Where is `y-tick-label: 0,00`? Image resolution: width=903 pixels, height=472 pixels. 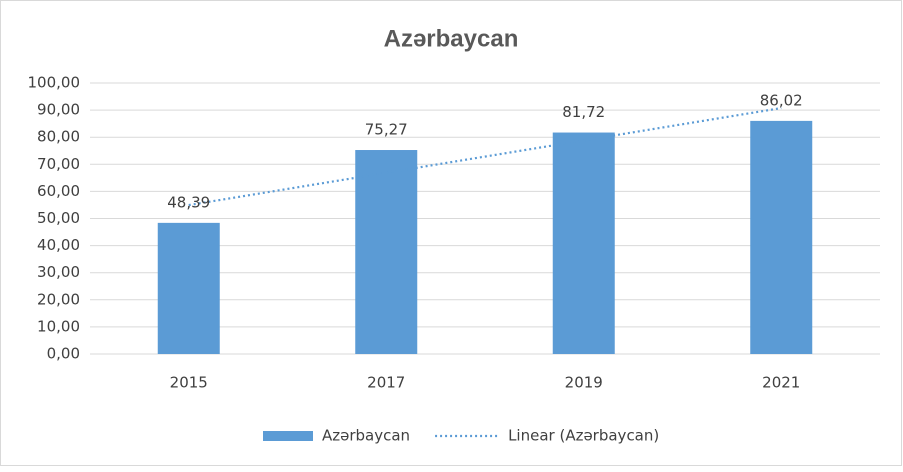
y-tick-label: 0,00 is located at coordinates (63, 354).